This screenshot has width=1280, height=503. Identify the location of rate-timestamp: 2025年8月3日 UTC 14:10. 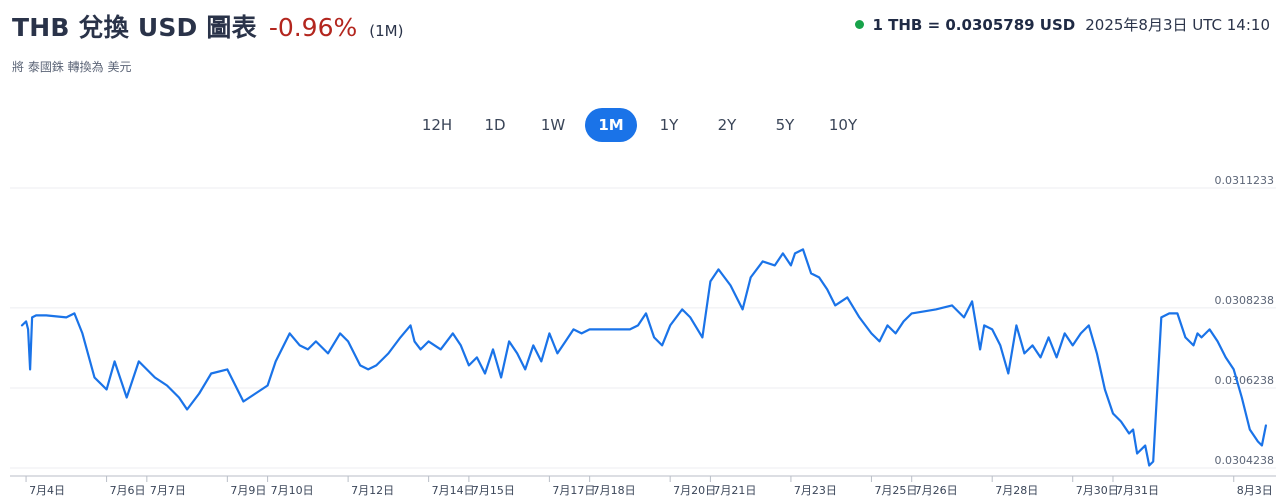
(1177, 25).